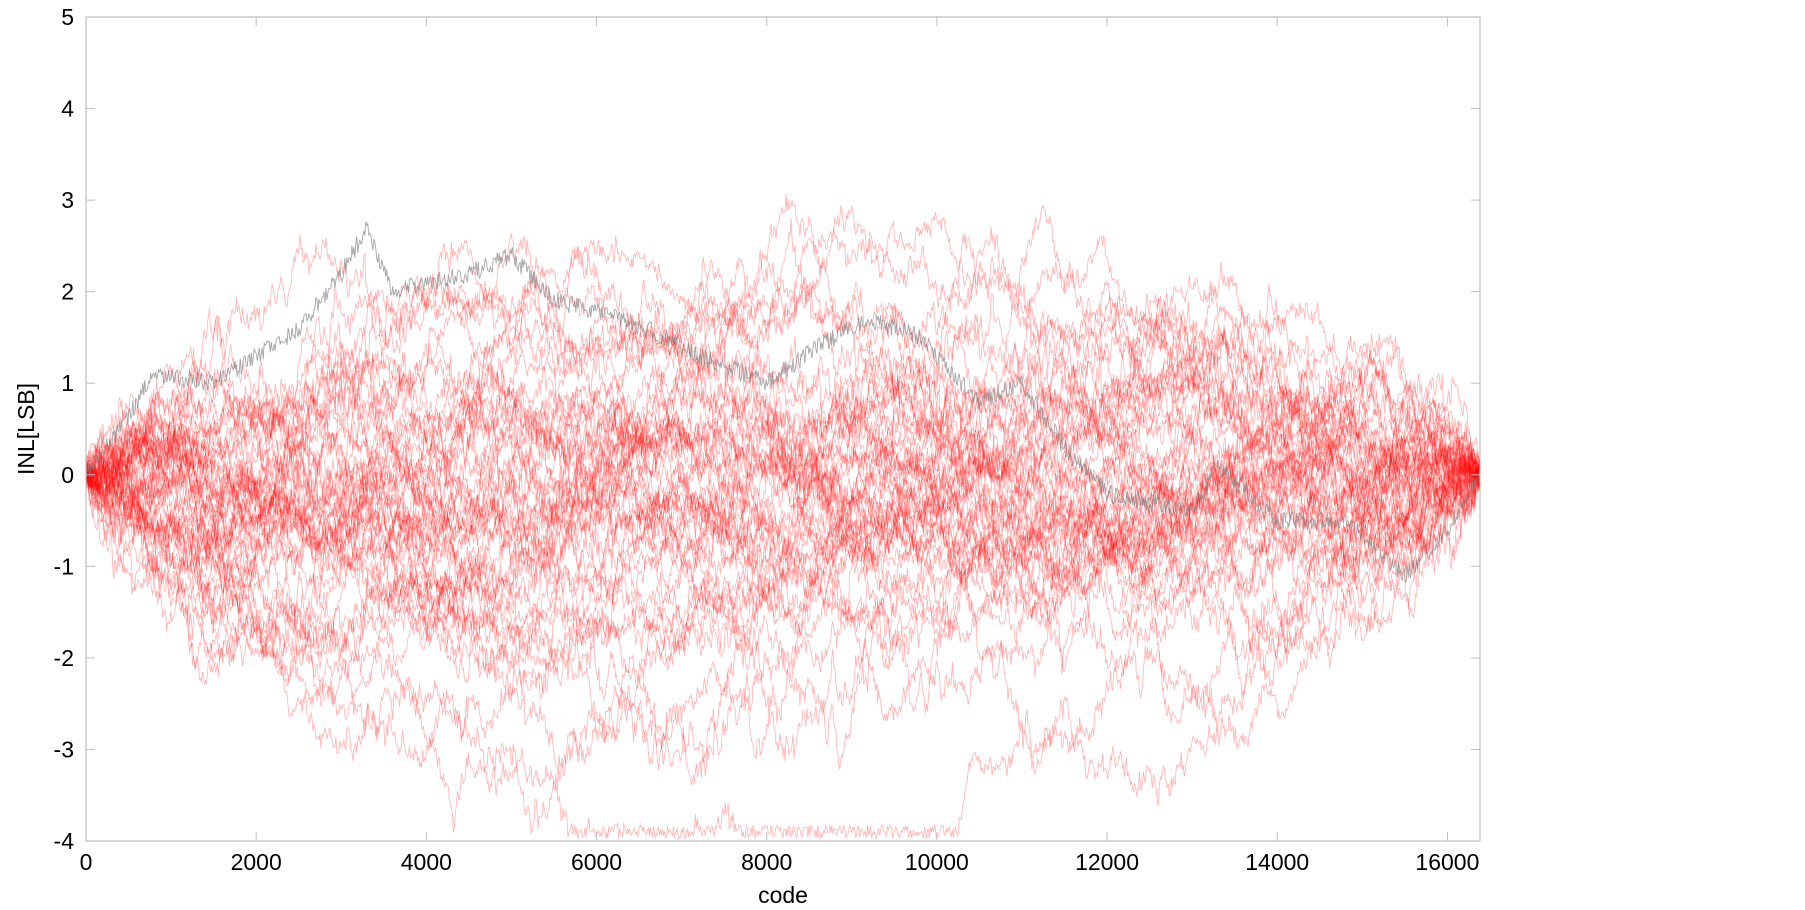 This screenshot has width=1805, height=910. I want to click on y-axis-label: INL[LSB], so click(26, 429).